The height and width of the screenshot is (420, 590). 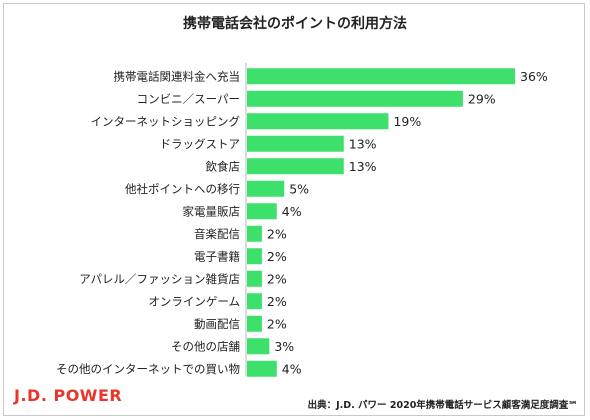 I want to click on category-label: 家電量販店, so click(x=212, y=211).